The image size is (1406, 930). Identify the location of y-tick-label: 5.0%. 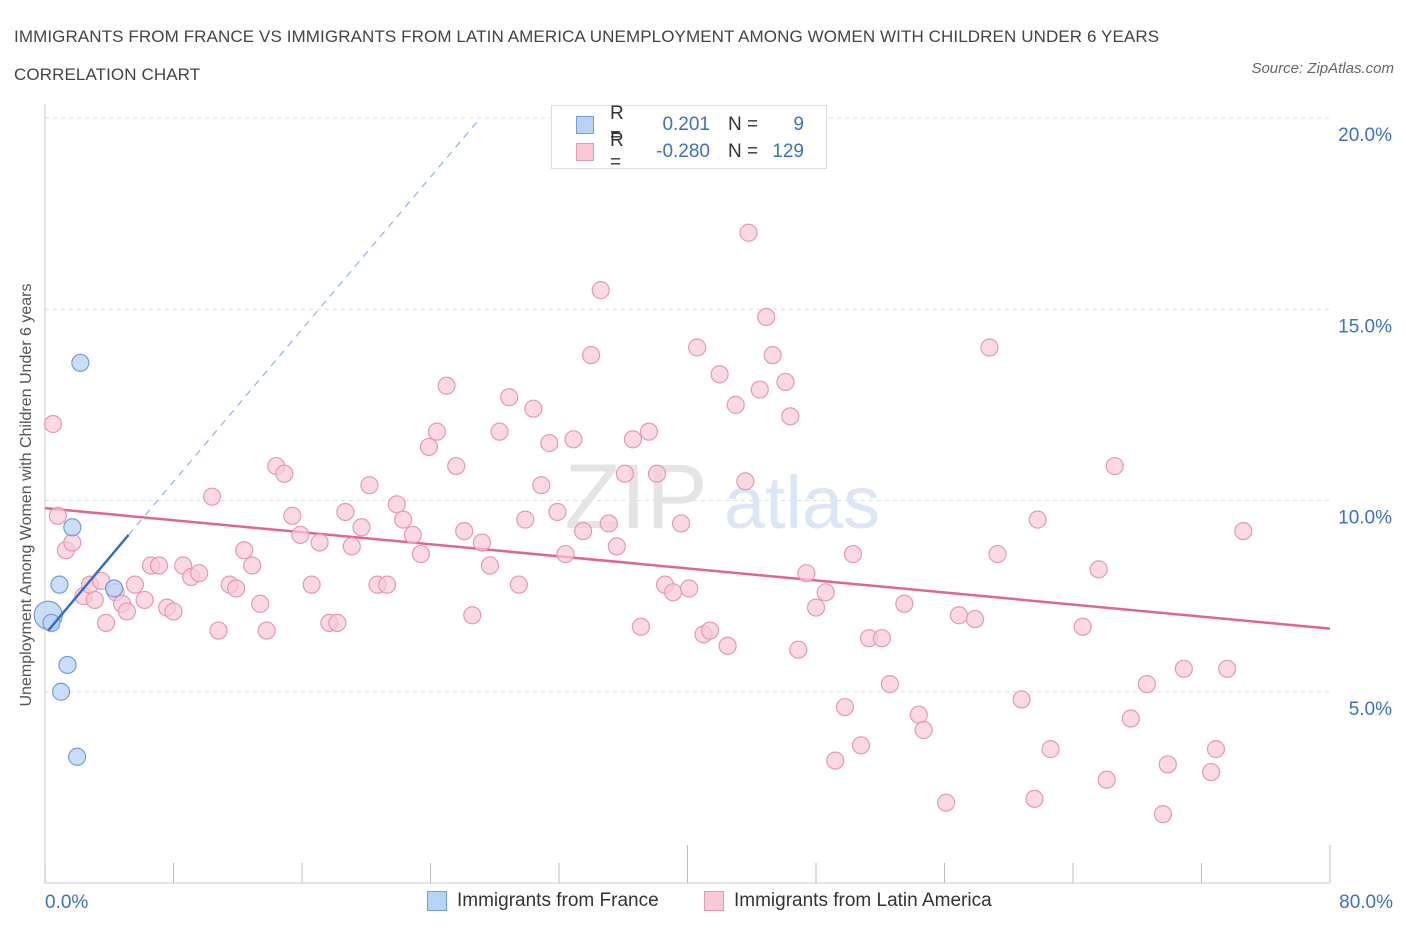
(1370, 709).